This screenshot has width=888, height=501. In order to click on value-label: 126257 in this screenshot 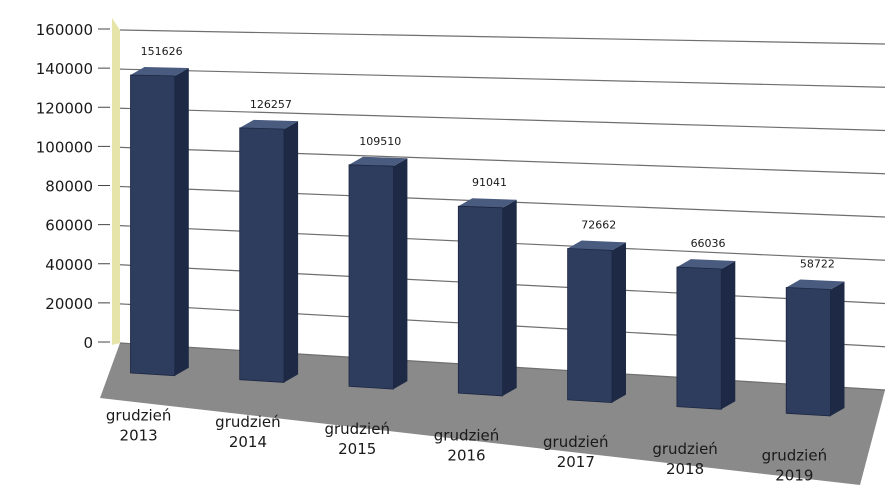, I will do `click(271, 104)`.